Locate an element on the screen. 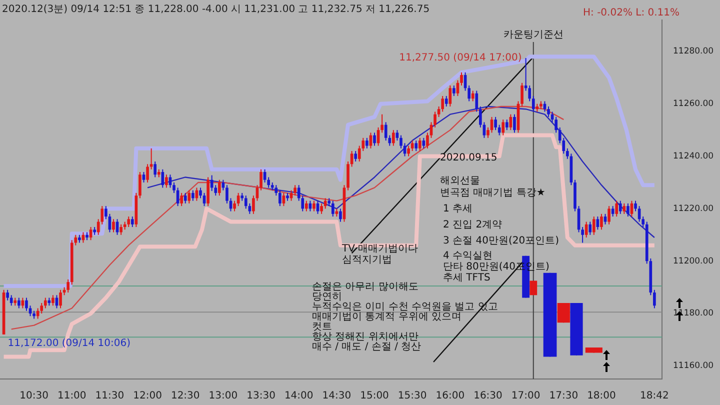 The height and width of the screenshot is (405, 720). x-tick-label: 16:00 is located at coordinates (450, 396).